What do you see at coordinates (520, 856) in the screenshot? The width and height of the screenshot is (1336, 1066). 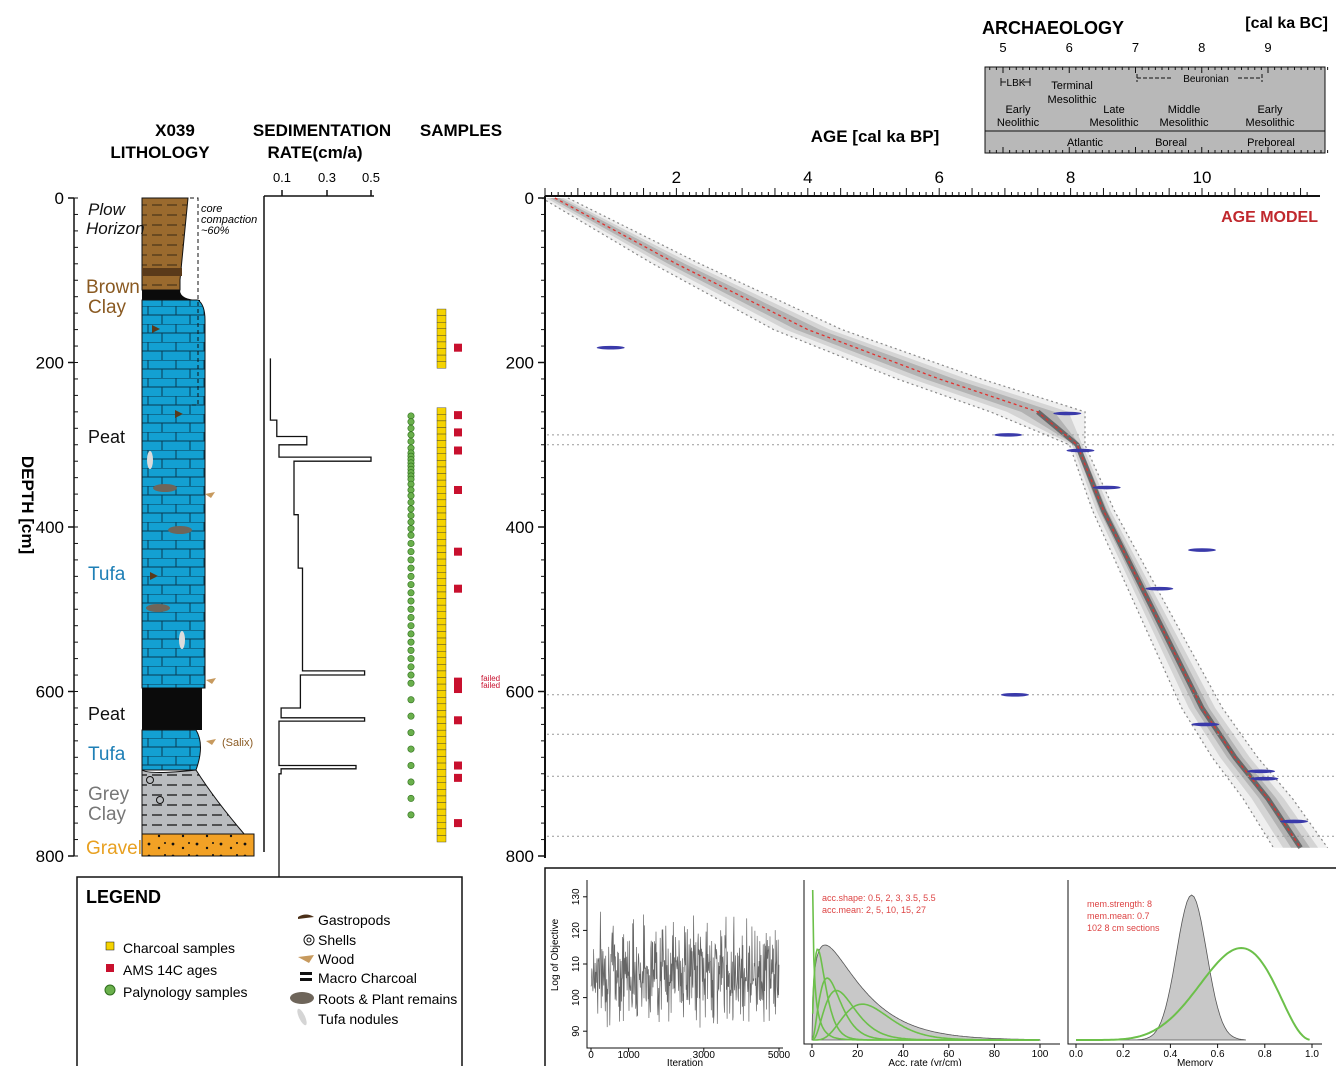 I see `age-y-tick-label: 800` at bounding box center [520, 856].